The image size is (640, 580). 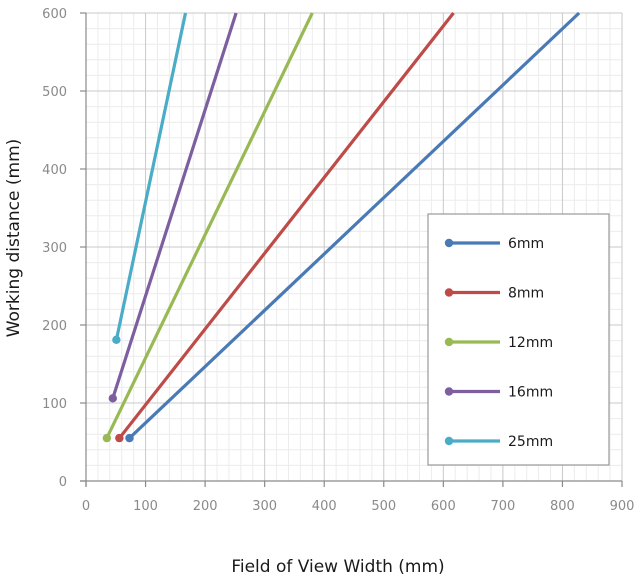 I want to click on y-tick-label: 0, so click(x=63, y=482).